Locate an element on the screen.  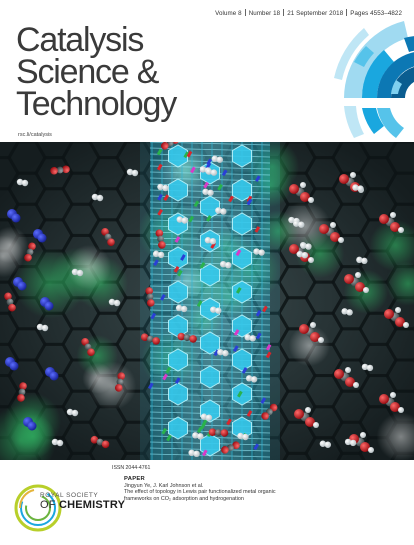
publisher-name: ROYAL SOCIETY OF CHEMISTRY is located at coordinates (82, 501).